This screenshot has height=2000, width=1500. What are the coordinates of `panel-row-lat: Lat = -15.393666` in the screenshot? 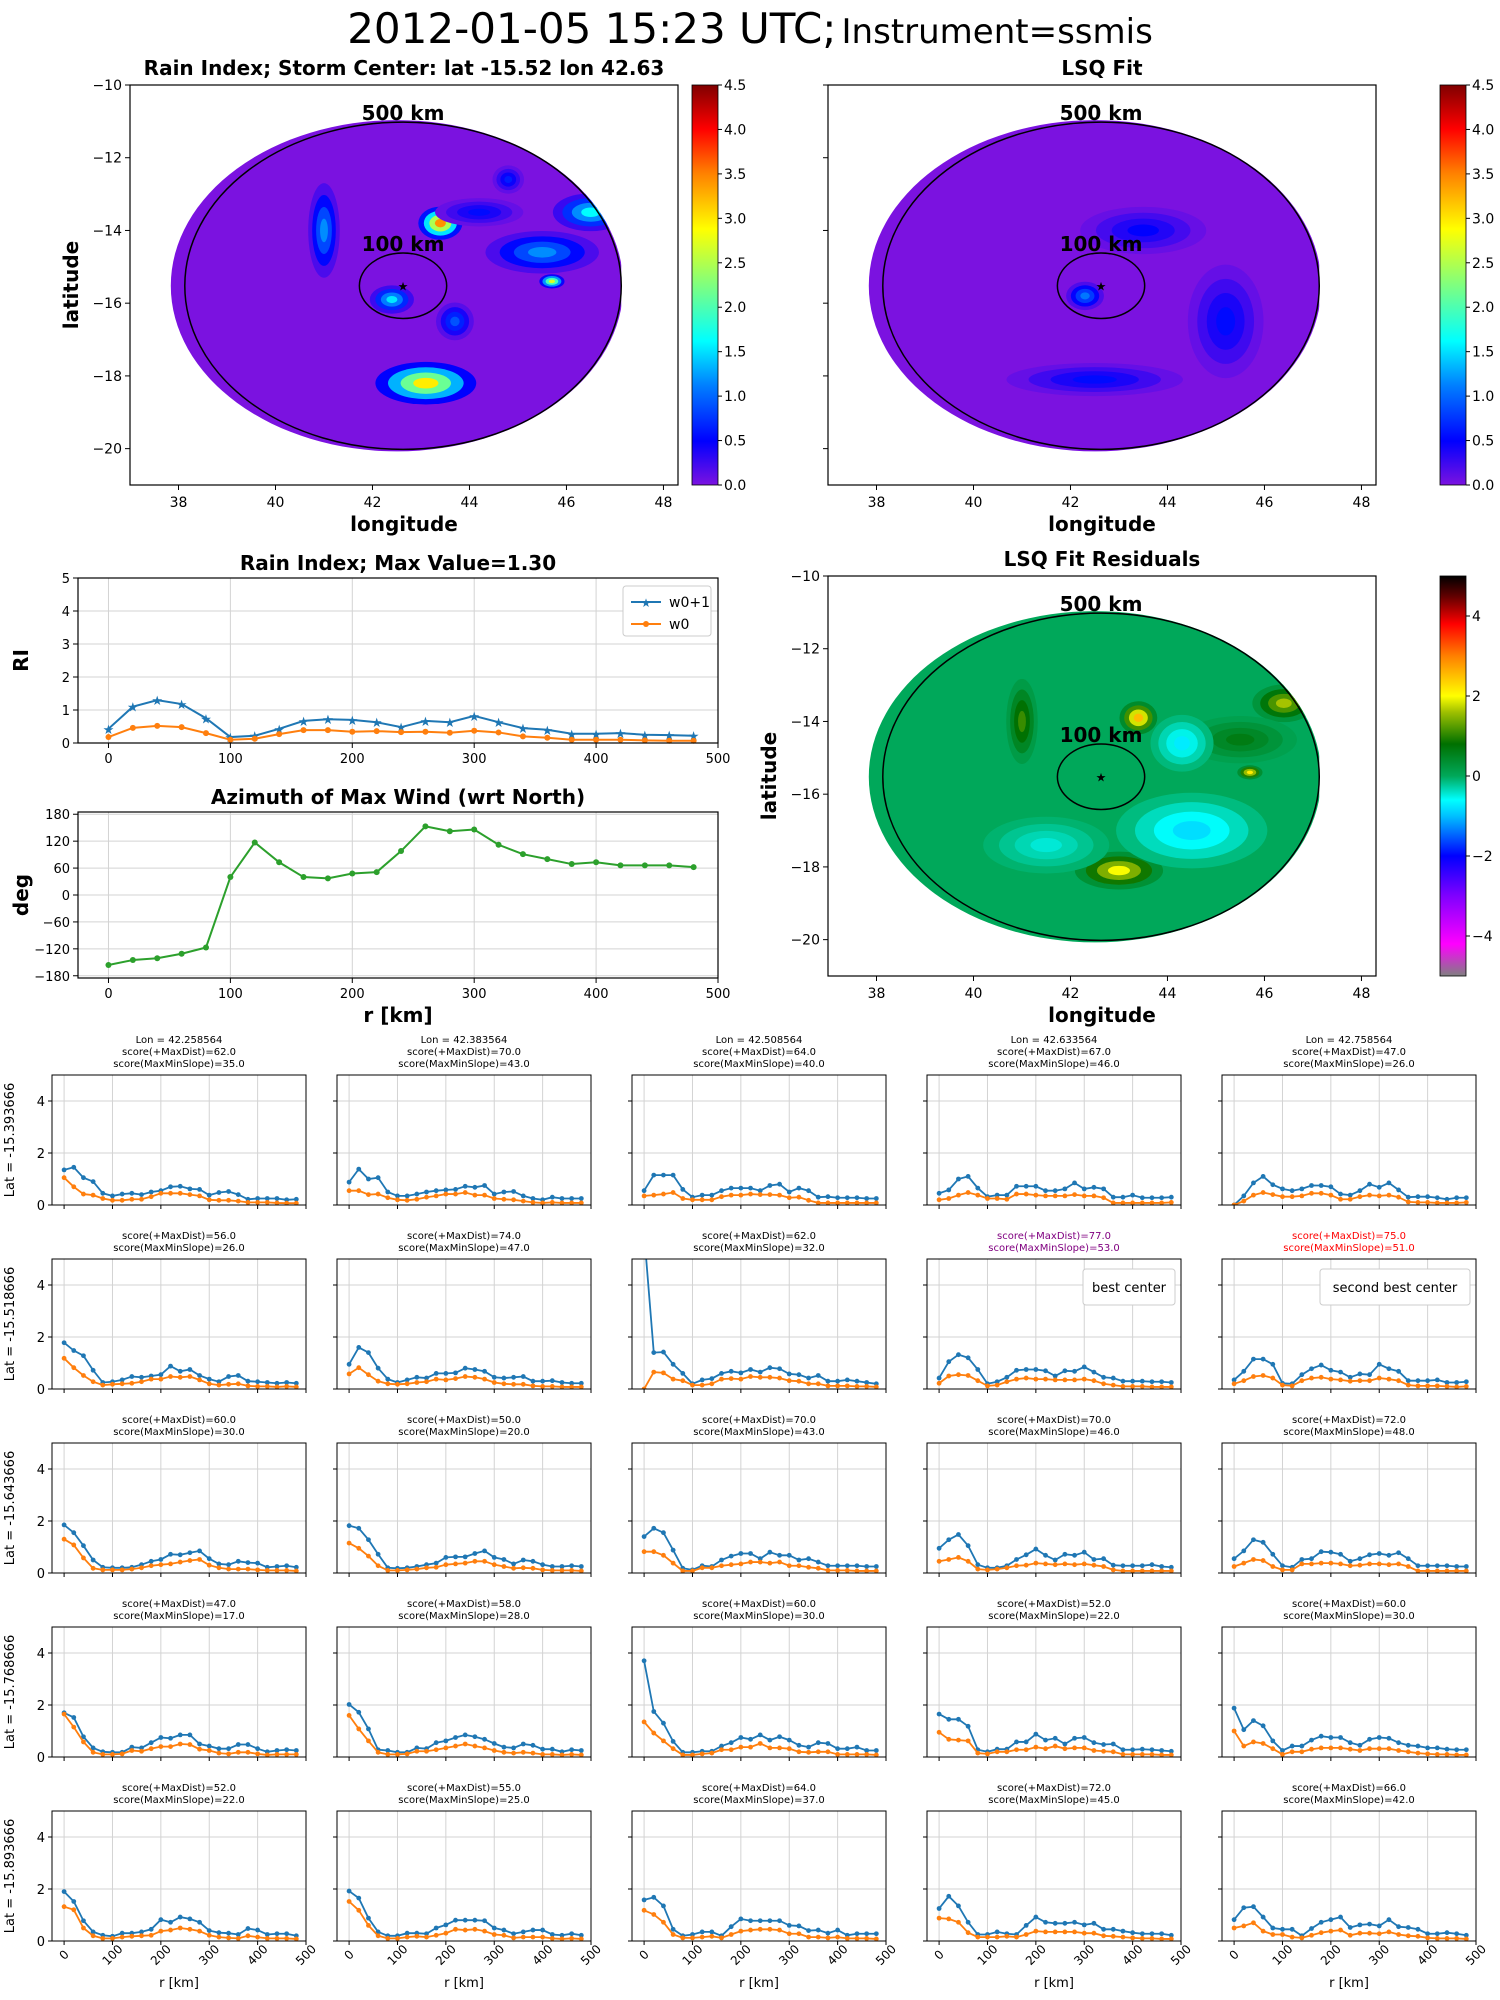 It's located at (10, 1140).